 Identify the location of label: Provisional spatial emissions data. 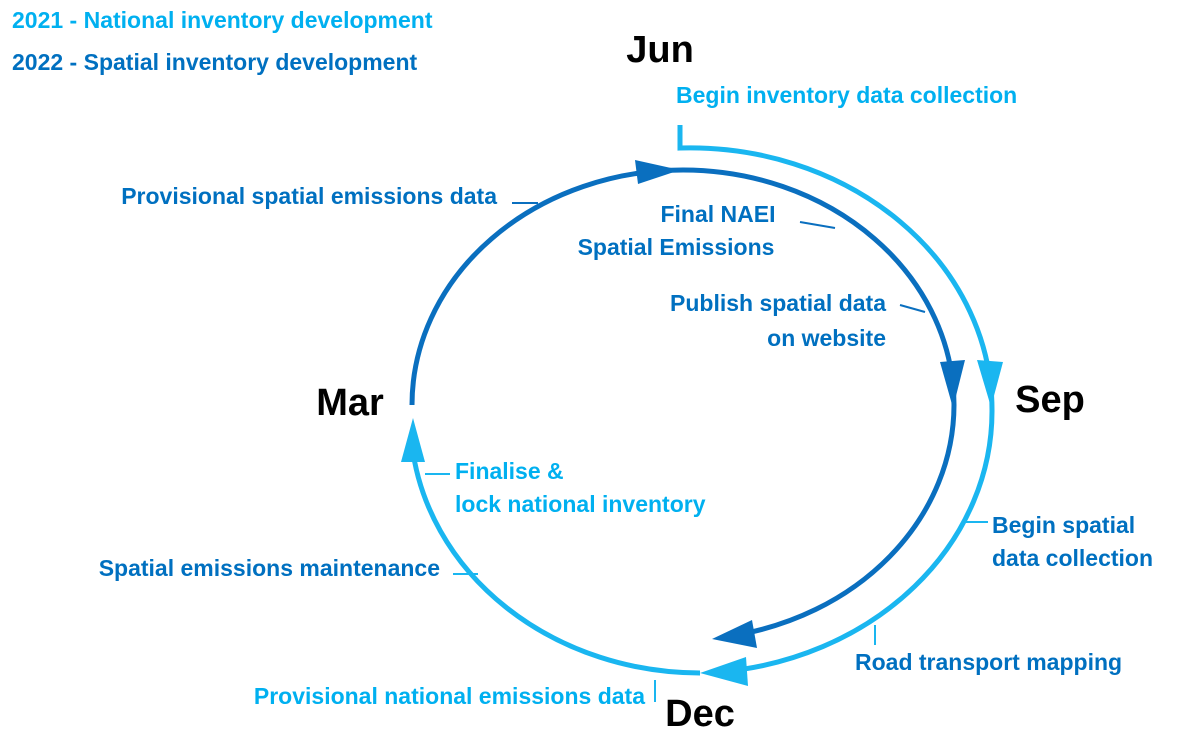
(309, 196).